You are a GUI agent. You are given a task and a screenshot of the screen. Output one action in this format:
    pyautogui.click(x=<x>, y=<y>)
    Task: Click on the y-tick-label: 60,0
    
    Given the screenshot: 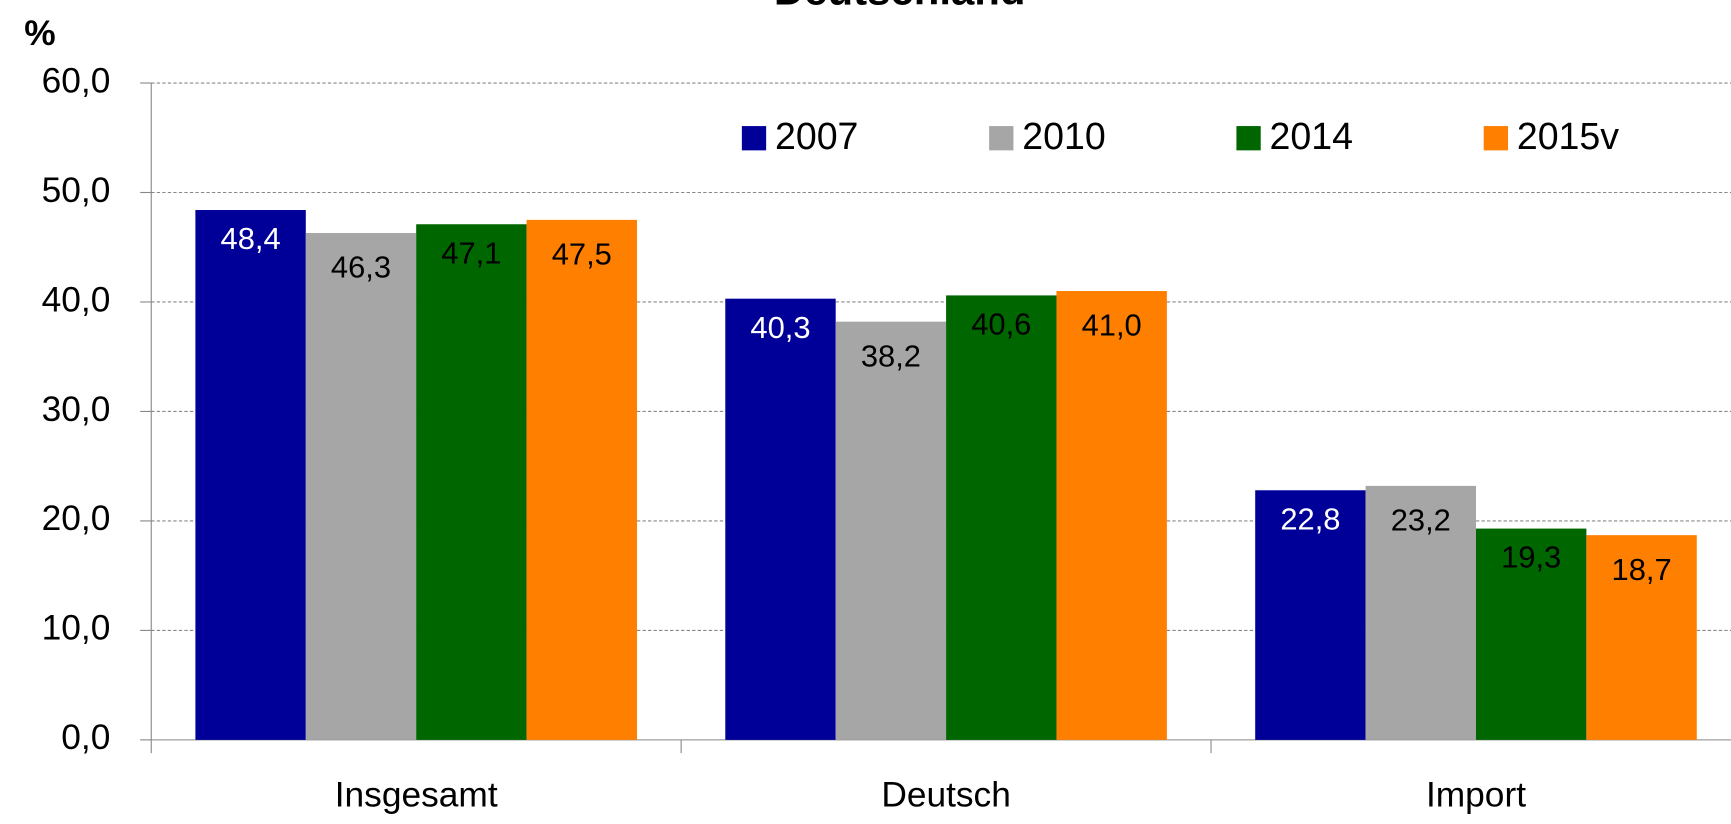 What is the action you would take?
    pyautogui.click(x=76, y=80)
    